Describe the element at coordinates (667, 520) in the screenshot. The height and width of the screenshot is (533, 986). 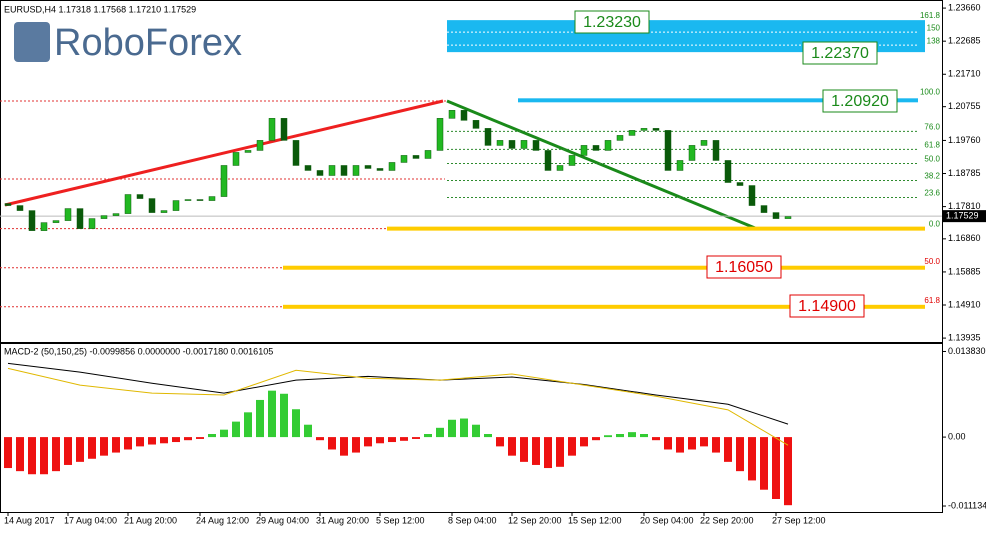
I see `x-tick-label: 20 Sep 04:00` at that location.